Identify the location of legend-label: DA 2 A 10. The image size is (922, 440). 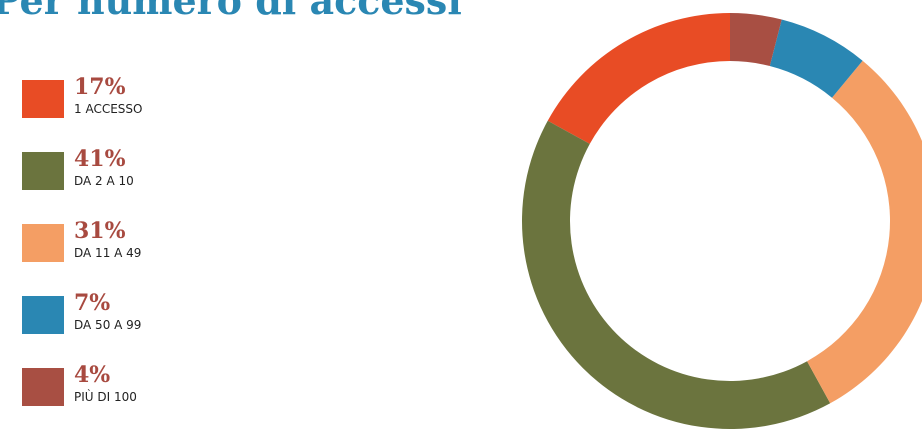
(104, 181).